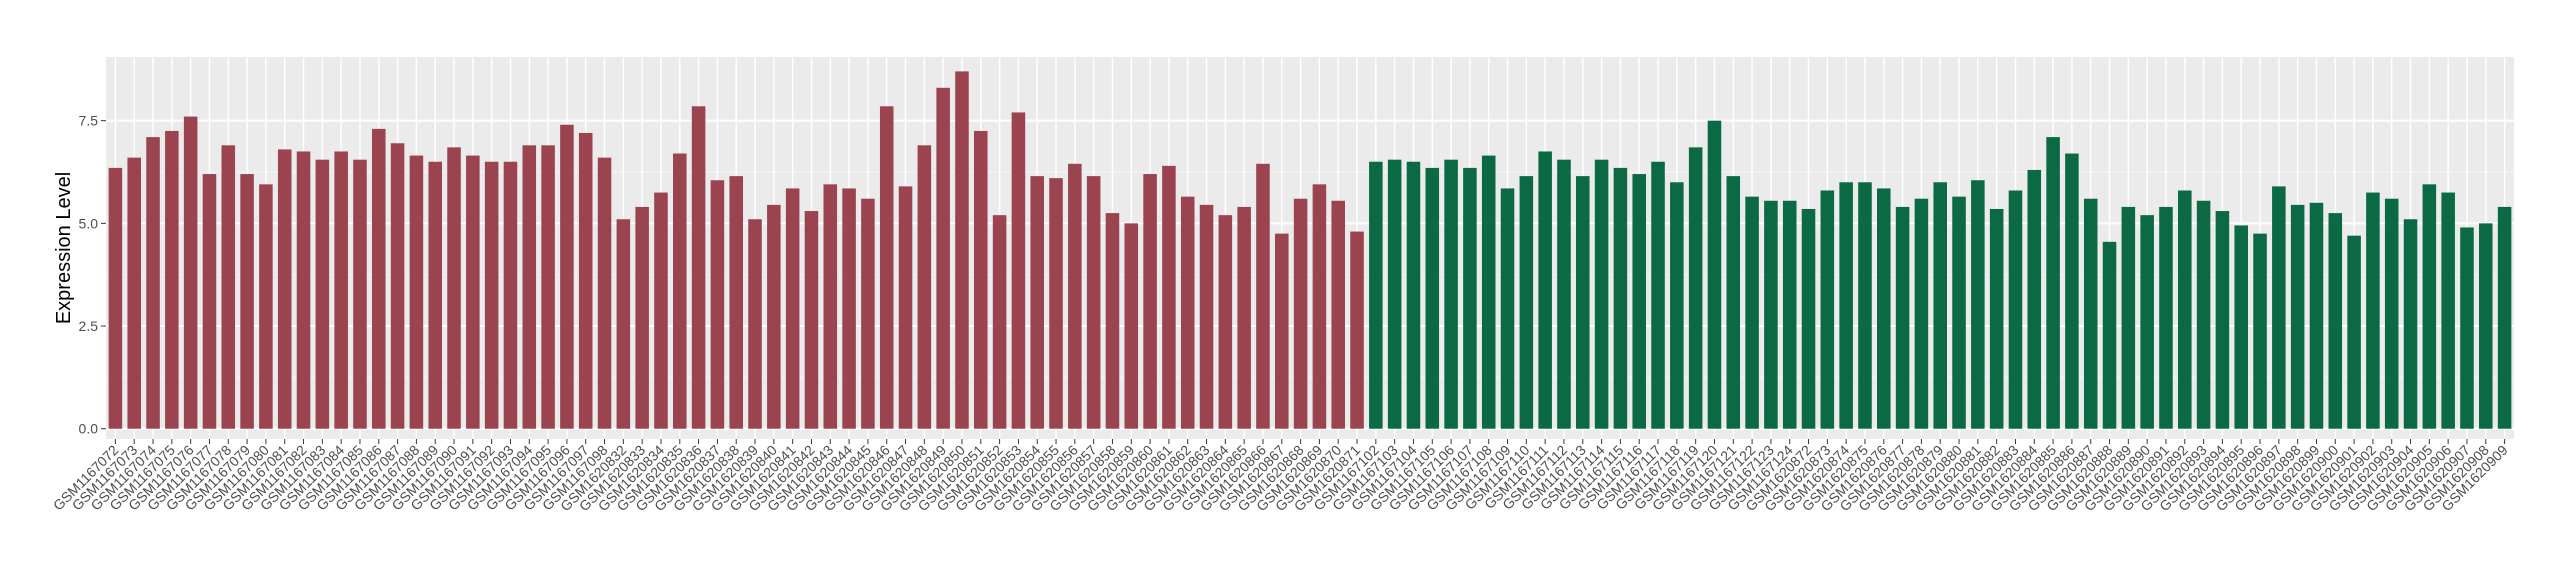  I want to click on y-tick-label: 2.5, so click(89, 326).